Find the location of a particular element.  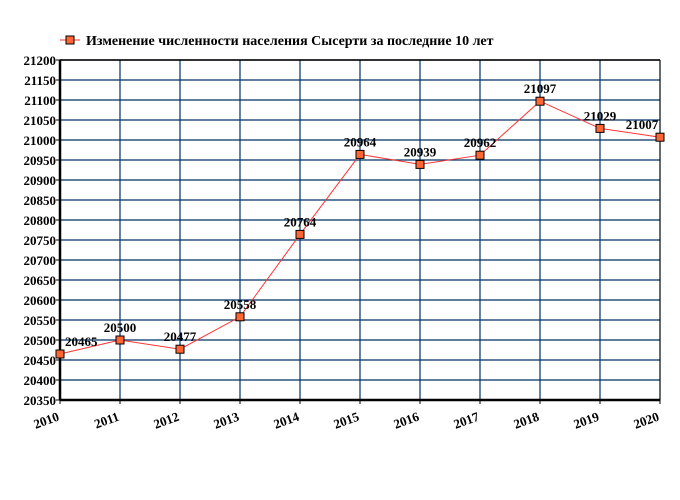

y-tick-label: 21000 is located at coordinates (40, 140).